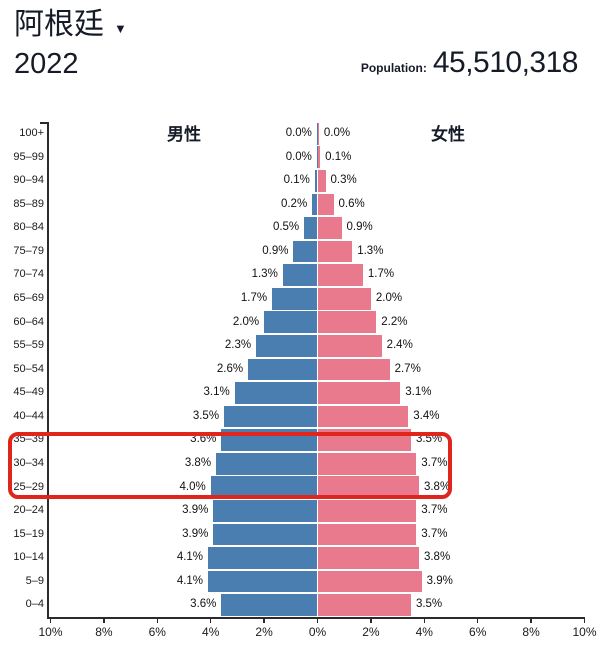  Describe the element at coordinates (246, 321) in the screenshot. I see `male-value-label: 2.0%` at that location.